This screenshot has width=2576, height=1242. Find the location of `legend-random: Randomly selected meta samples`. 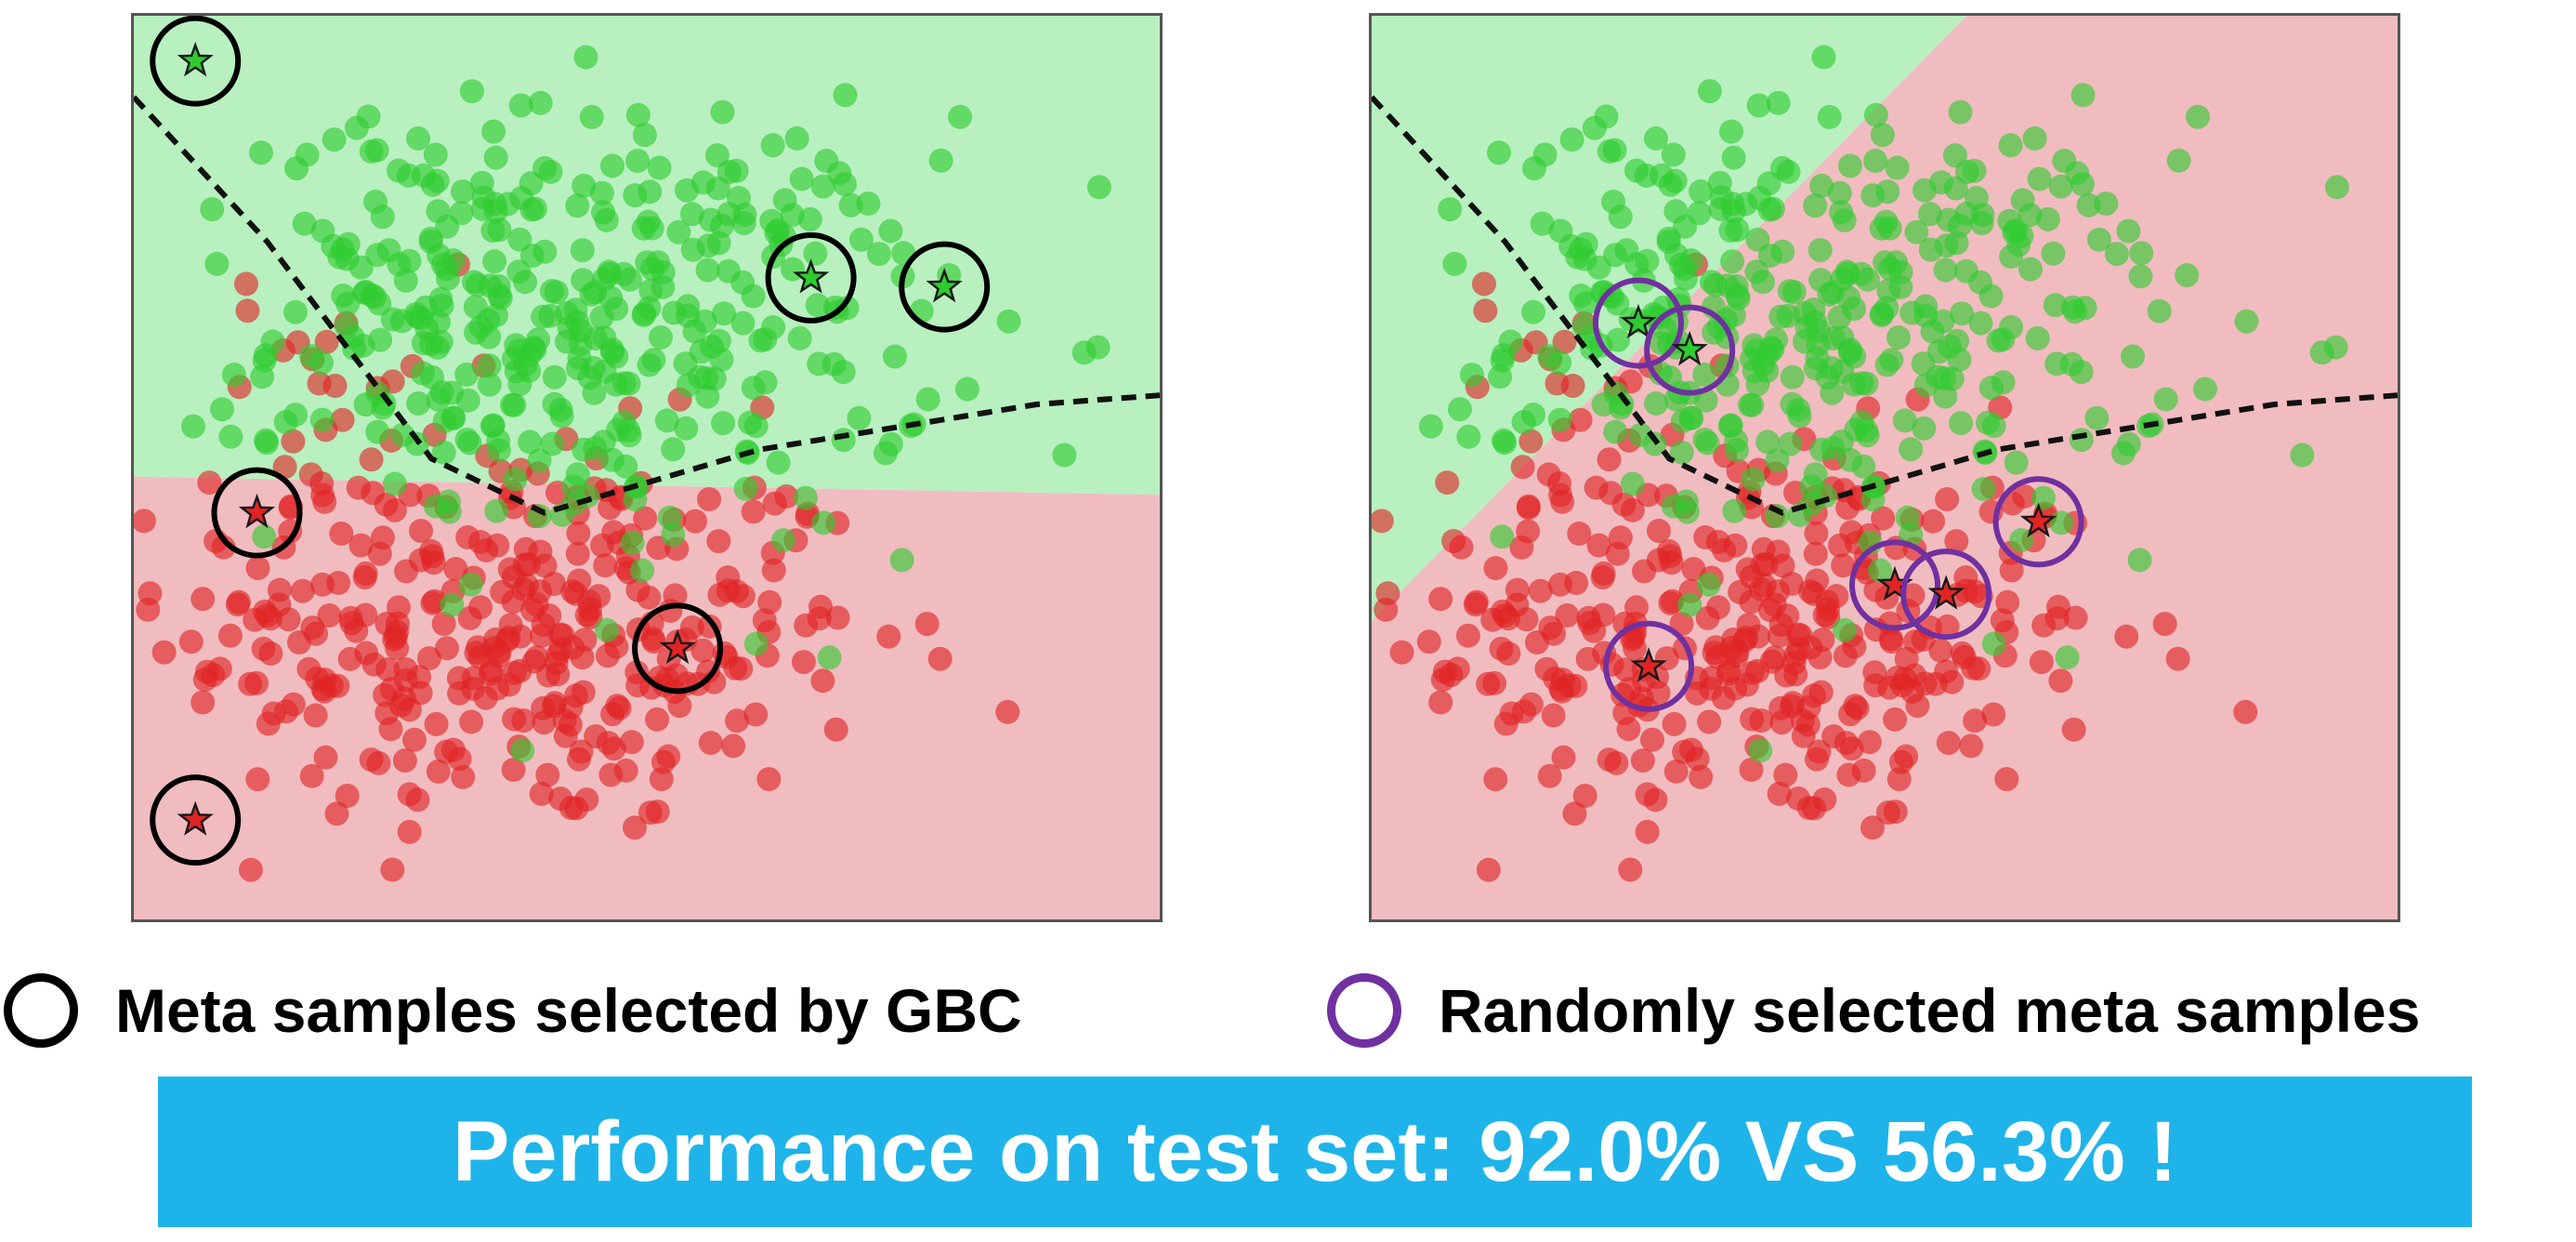

legend-random: Randomly selected meta samples is located at coordinates (1873, 1010).